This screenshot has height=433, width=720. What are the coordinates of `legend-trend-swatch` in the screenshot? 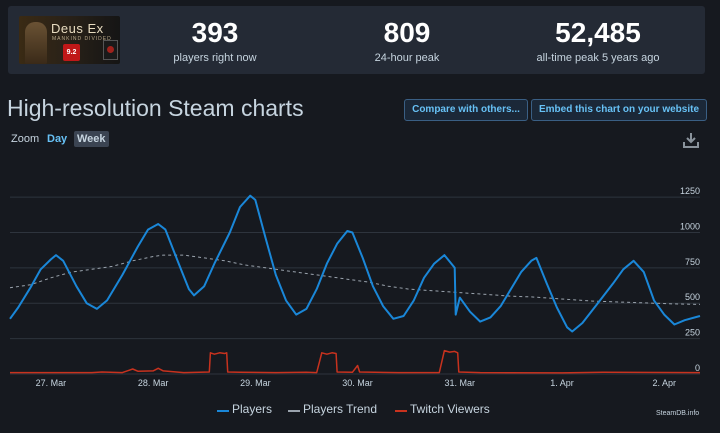 It's located at (294, 411).